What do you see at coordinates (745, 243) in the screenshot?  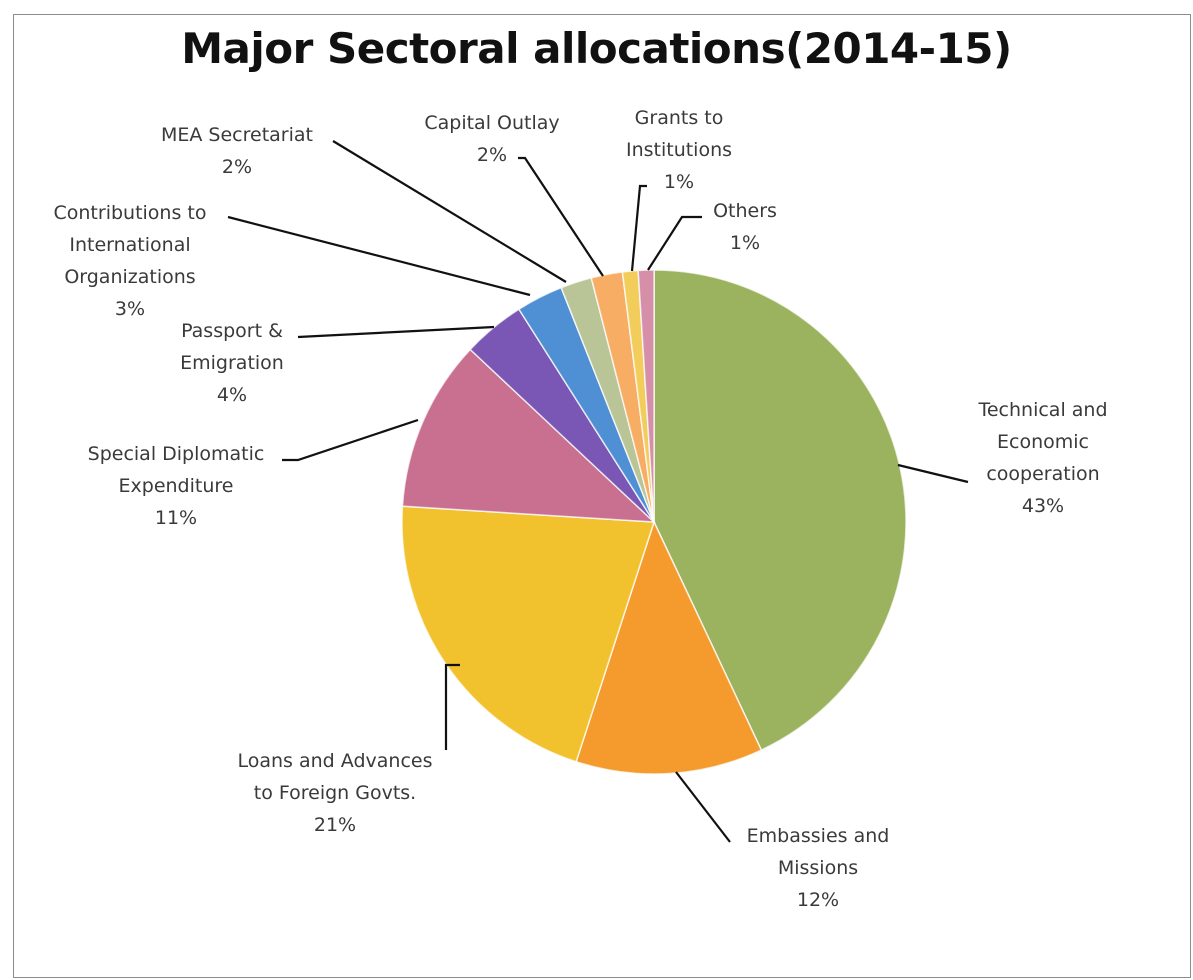 I see `slice-percent-label-9: 1%` at bounding box center [745, 243].